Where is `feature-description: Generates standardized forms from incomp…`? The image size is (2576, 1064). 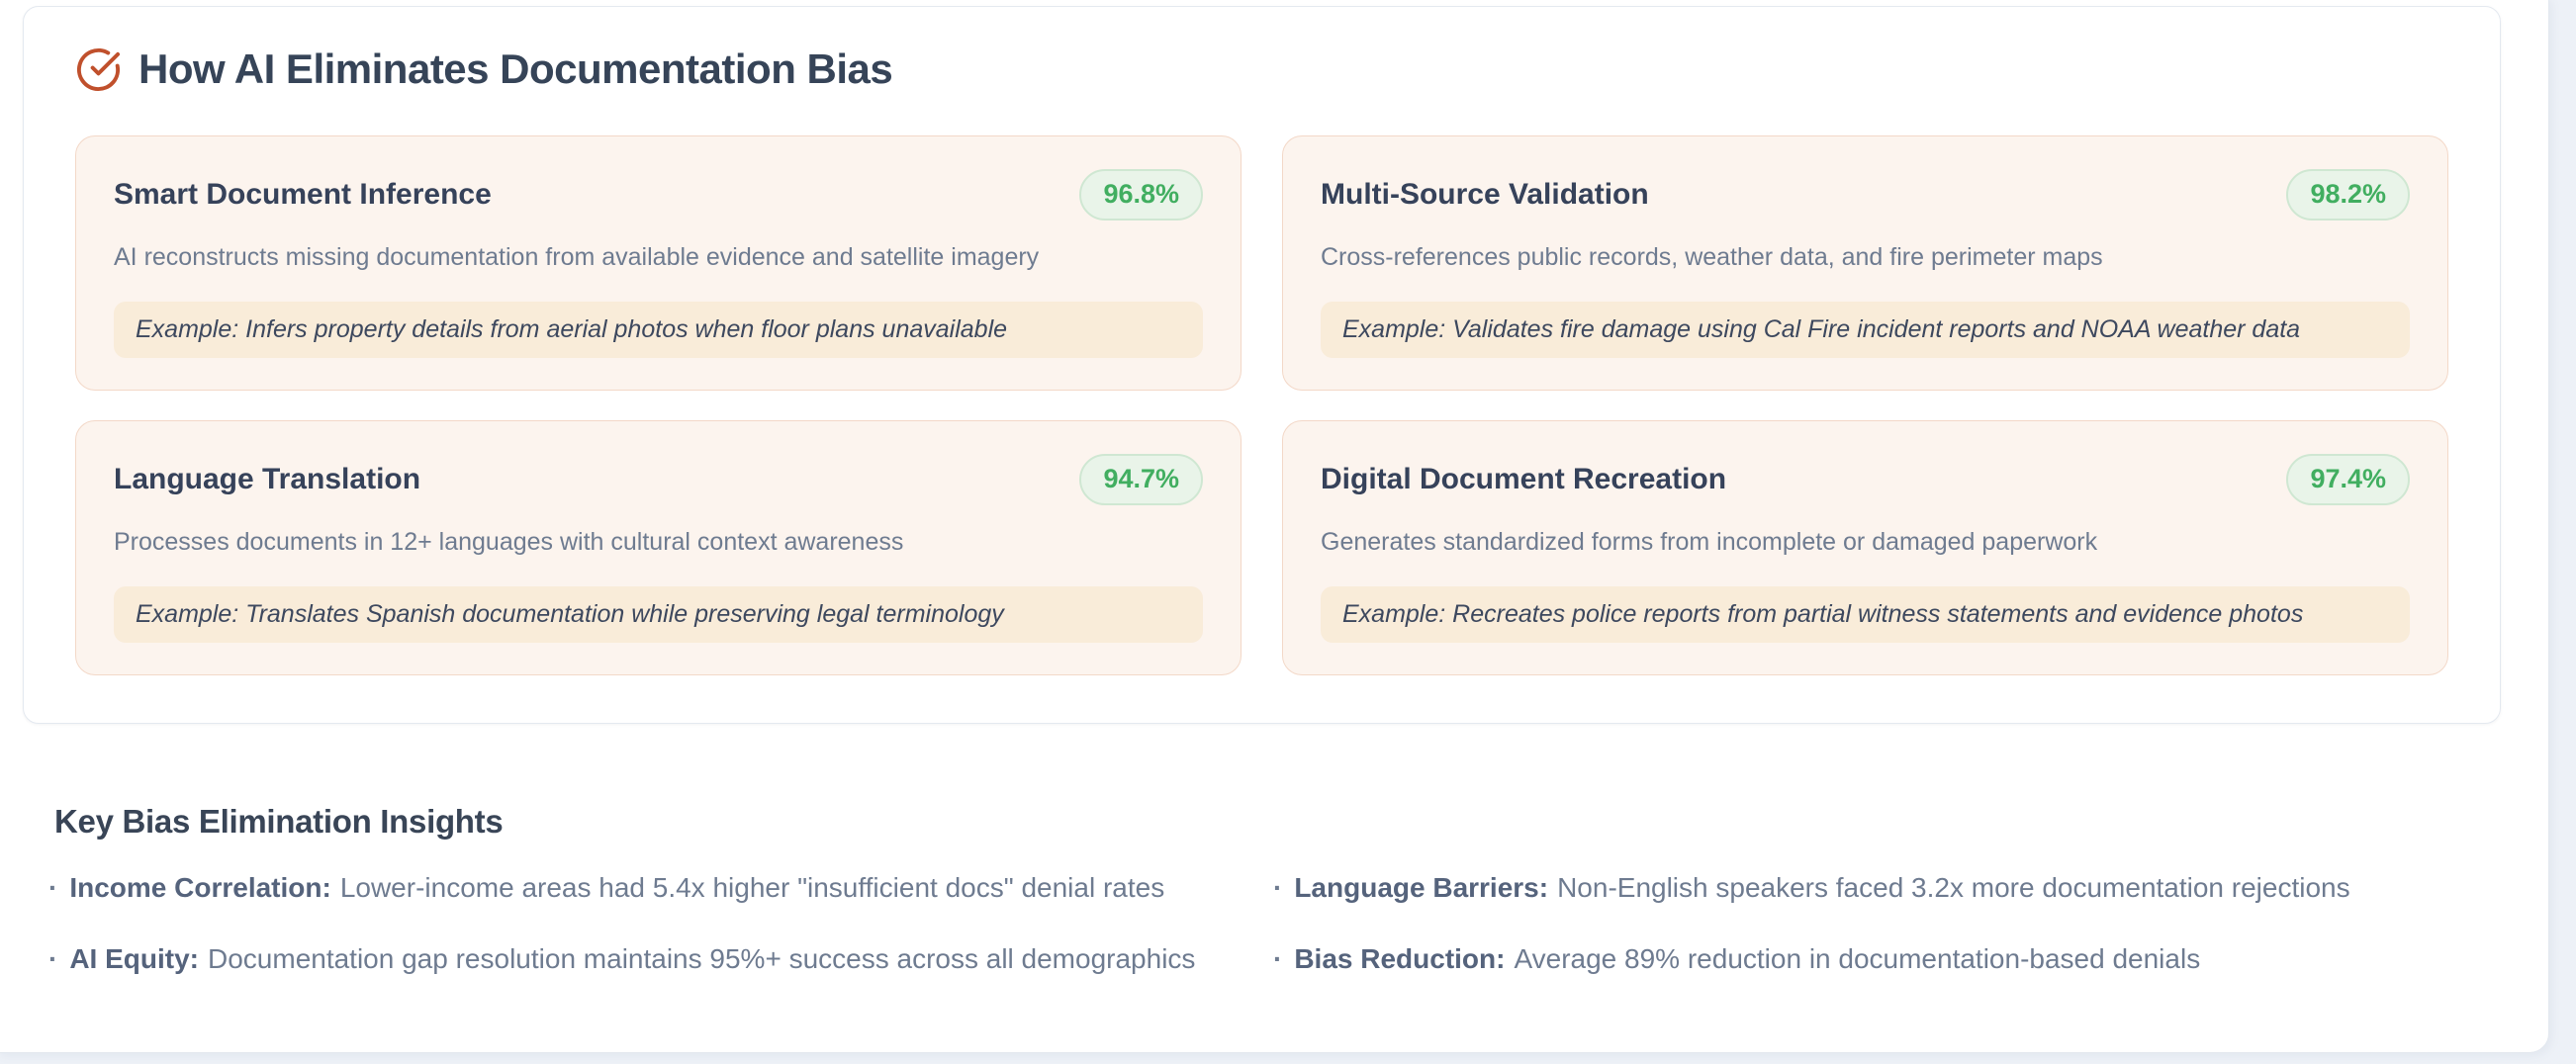 feature-description: Generates standardized forms from incomp… is located at coordinates (1709, 542).